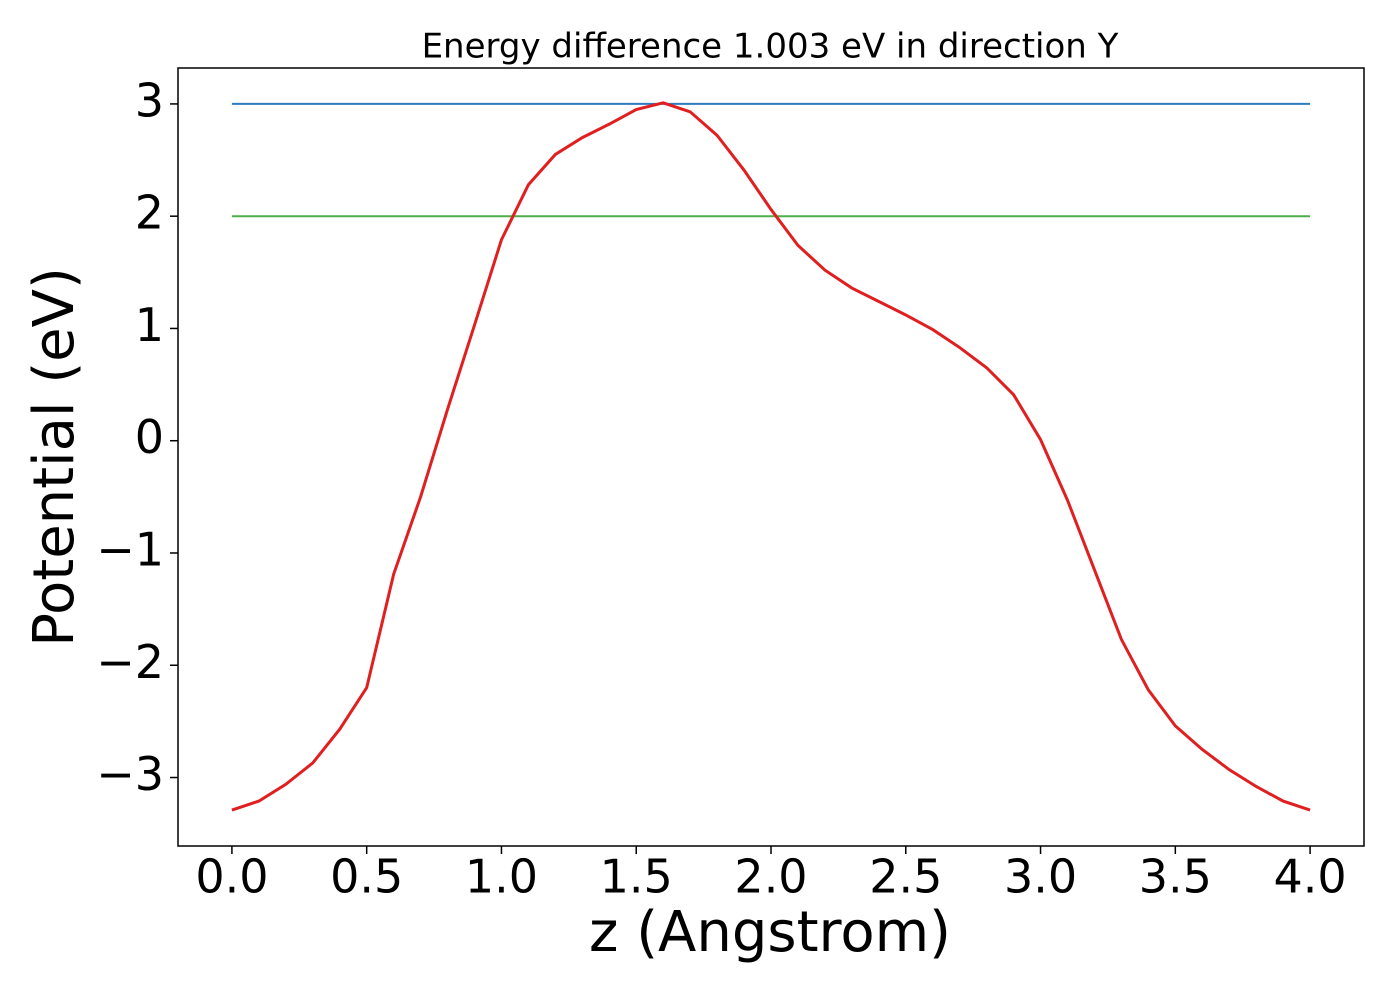 The image size is (1400, 1000). Describe the element at coordinates (770, 877) in the screenshot. I see `x-tick-label: 2.0` at that location.